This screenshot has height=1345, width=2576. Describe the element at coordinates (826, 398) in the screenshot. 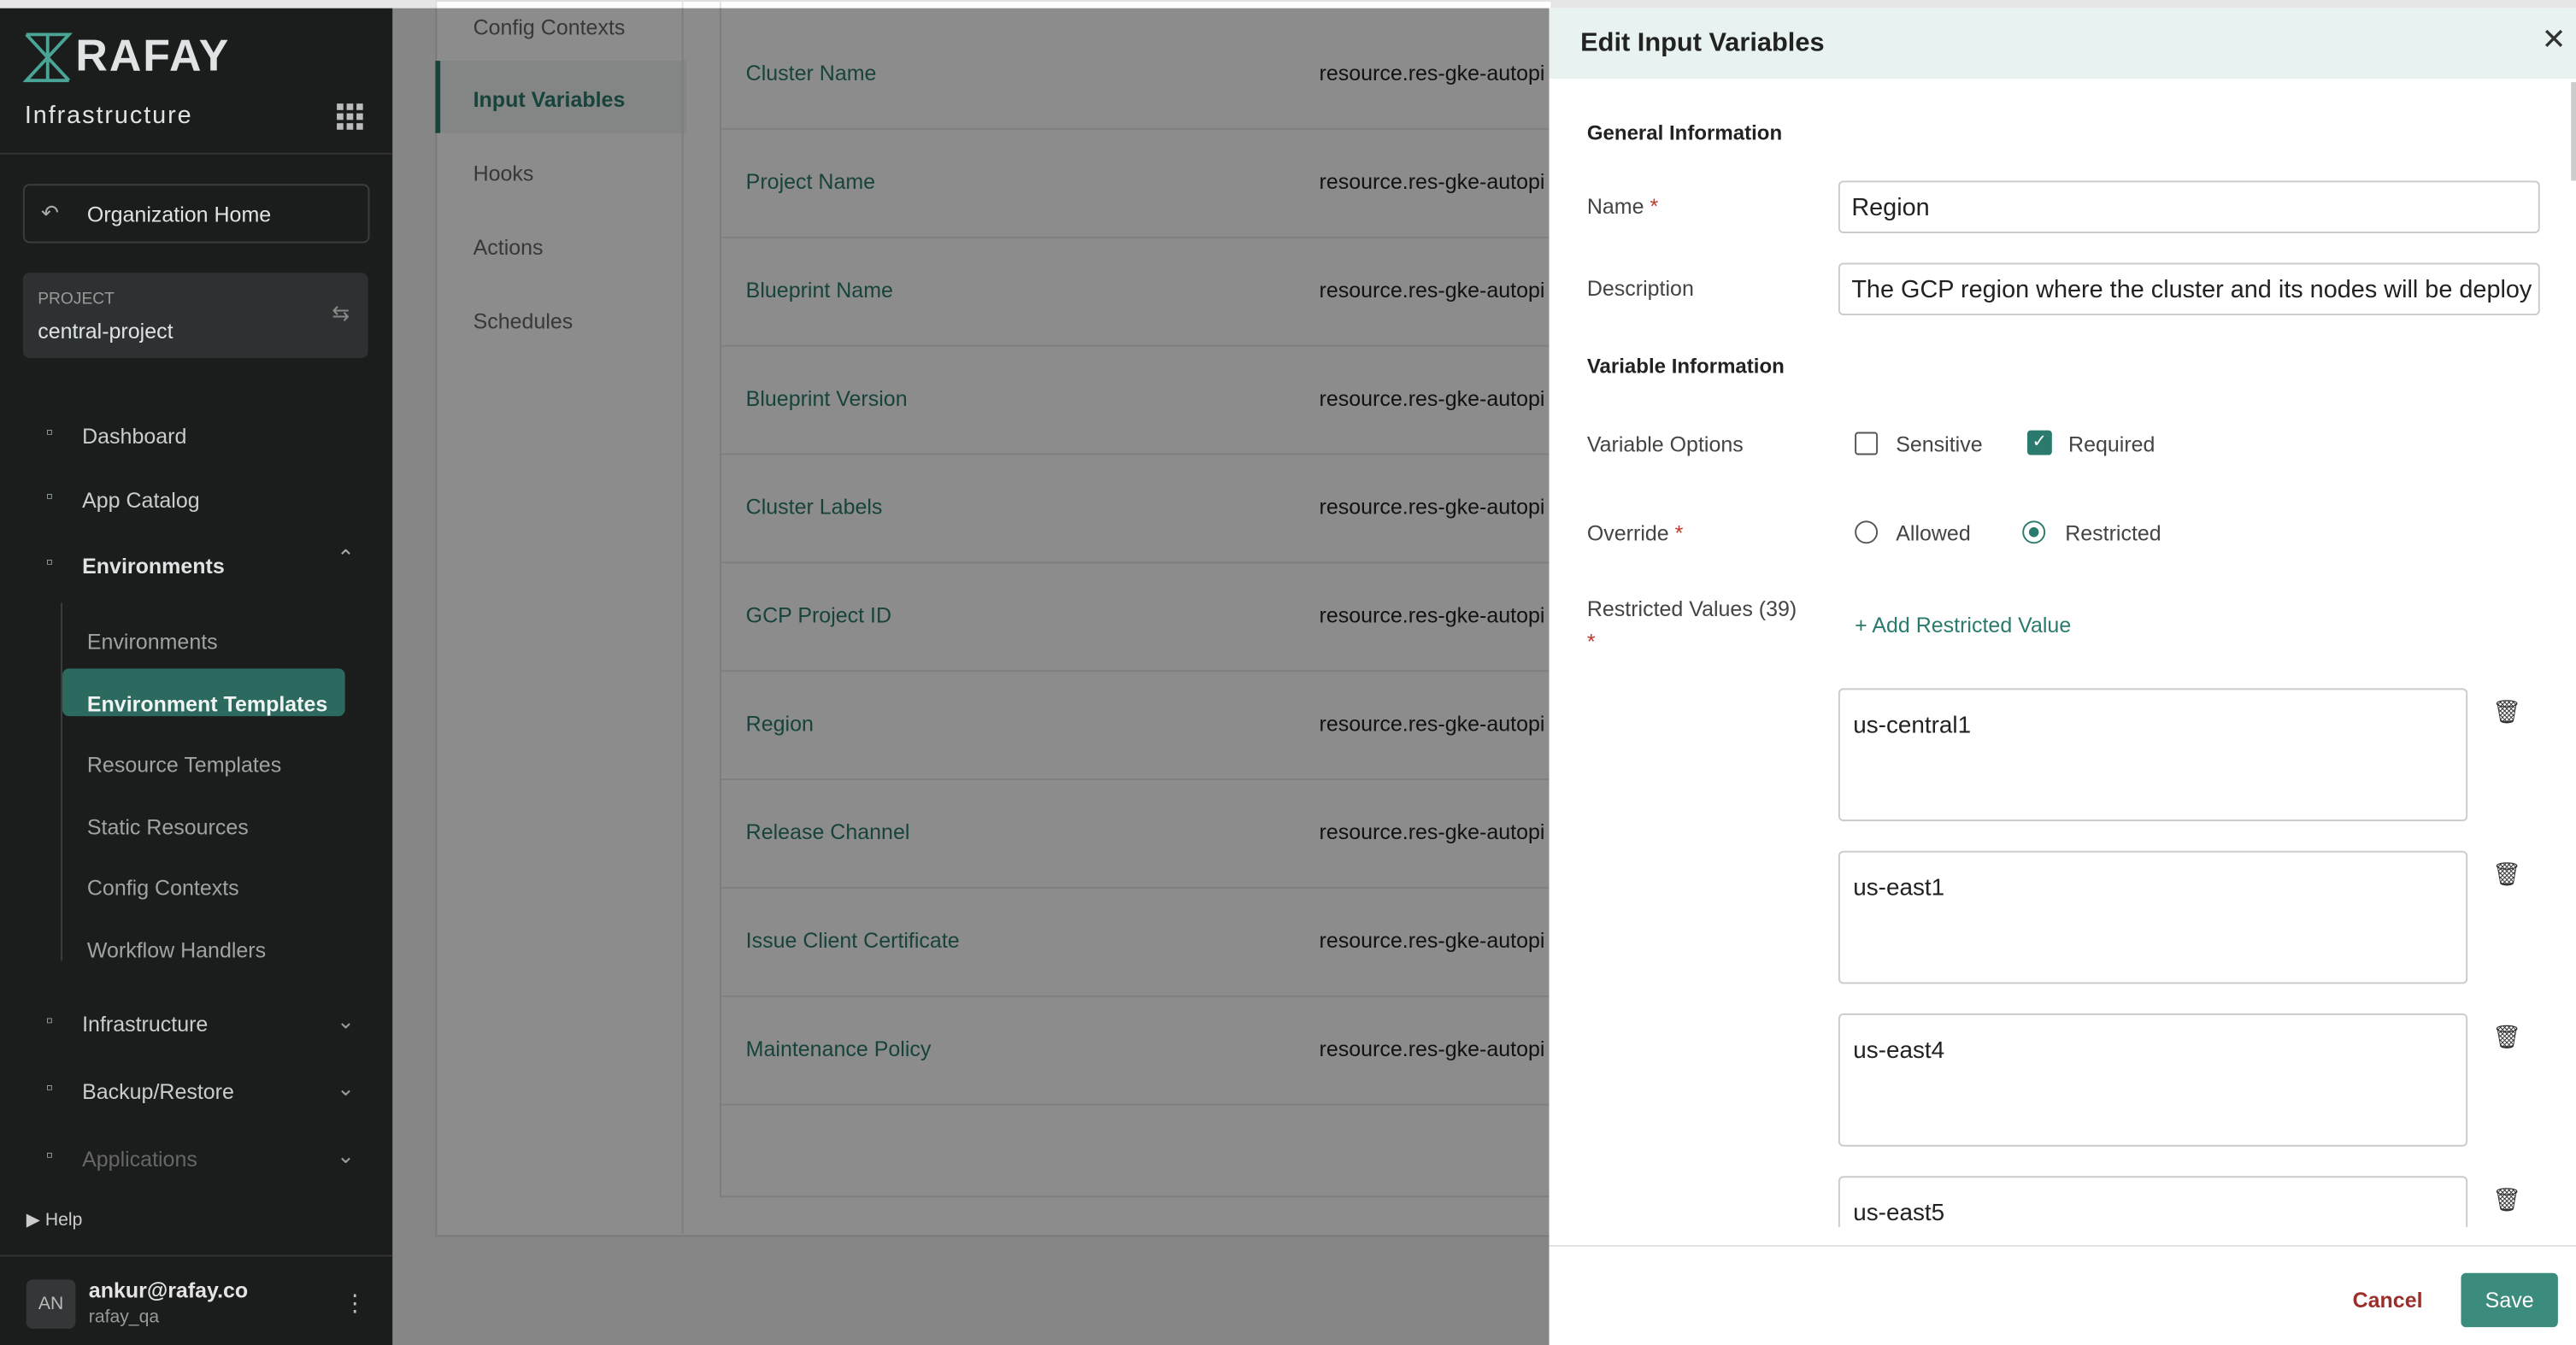

I see `variable-name: Blueprint Version` at that location.